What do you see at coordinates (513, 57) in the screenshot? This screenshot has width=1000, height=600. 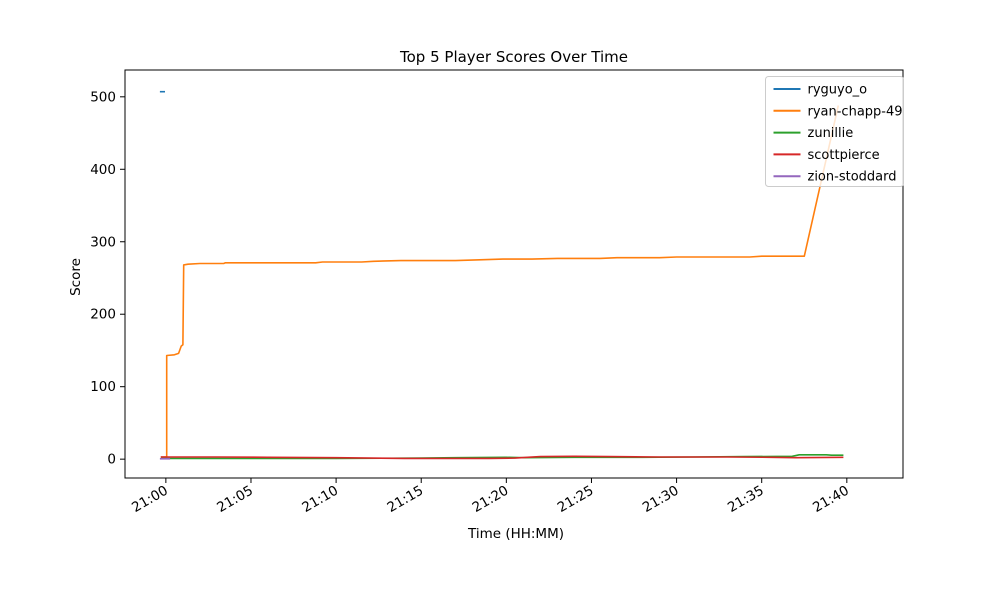 I see `chart-title: Top 5 Player Scores Over Time` at bounding box center [513, 57].